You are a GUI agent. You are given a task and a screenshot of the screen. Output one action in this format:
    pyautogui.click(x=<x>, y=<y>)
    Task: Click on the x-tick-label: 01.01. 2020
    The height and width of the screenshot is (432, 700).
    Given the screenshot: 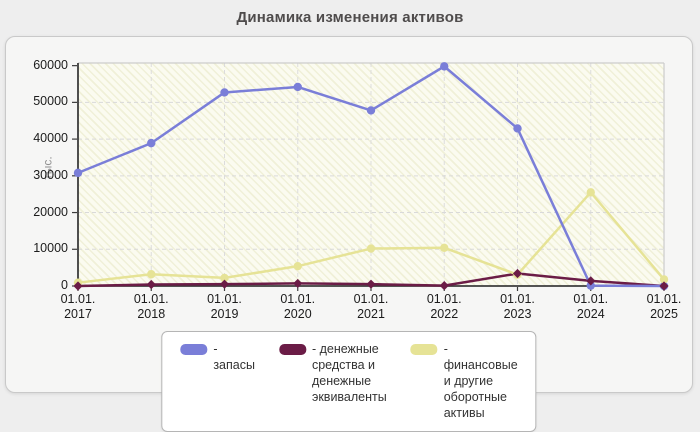 What is the action you would take?
    pyautogui.click(x=298, y=307)
    